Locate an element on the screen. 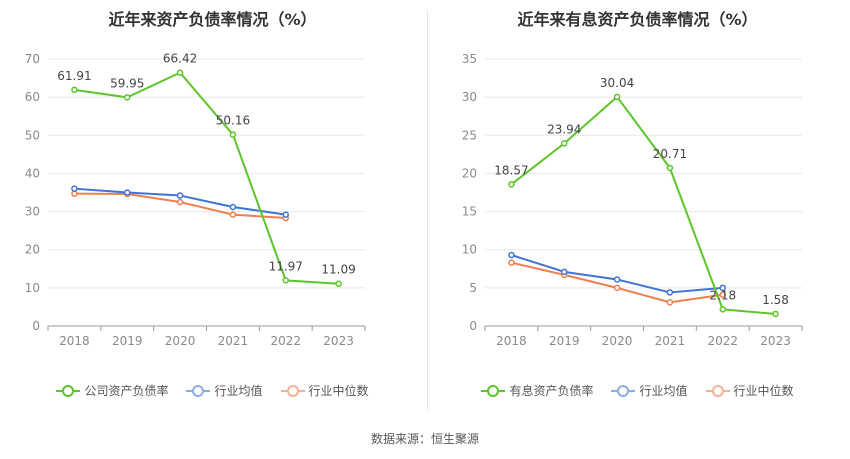 The width and height of the screenshot is (850, 459). legend-item: 公司资产负债率 is located at coordinates (112, 390).